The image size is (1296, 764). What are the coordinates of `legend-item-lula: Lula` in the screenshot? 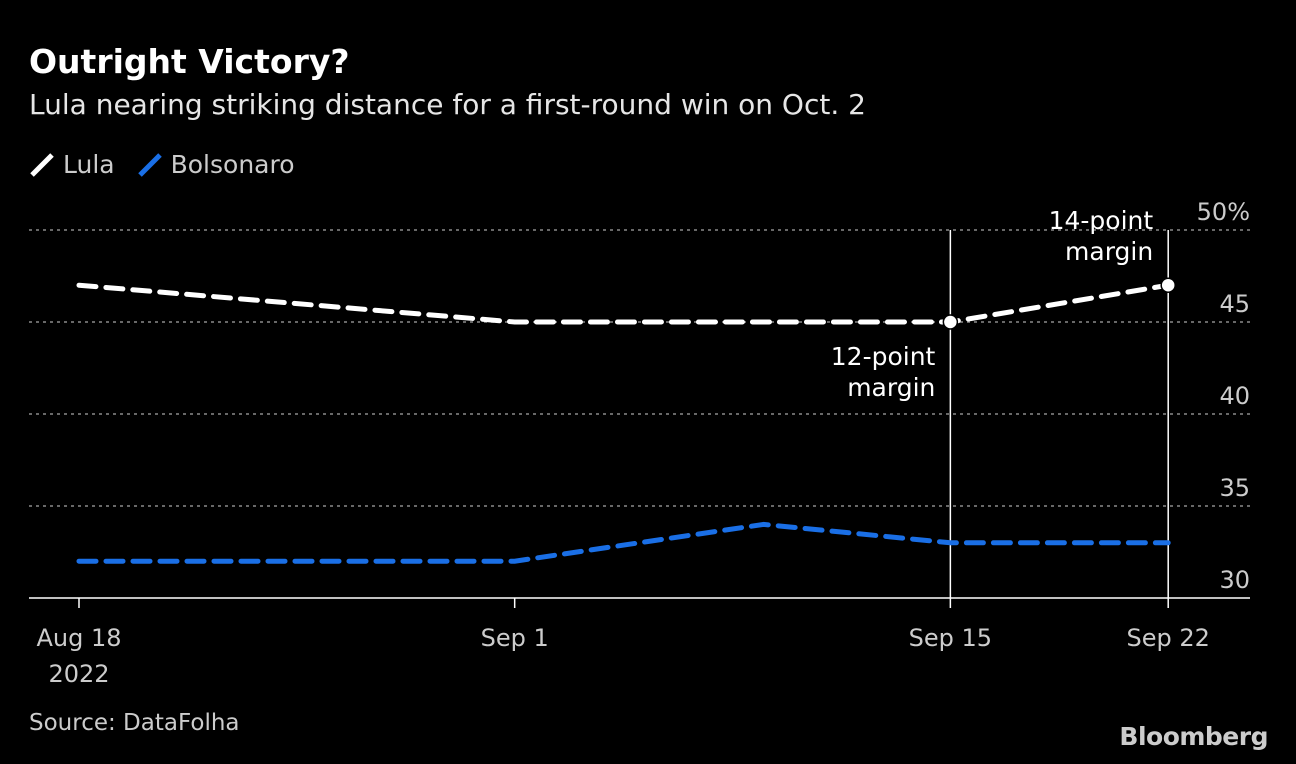 It's located at (72, 164).